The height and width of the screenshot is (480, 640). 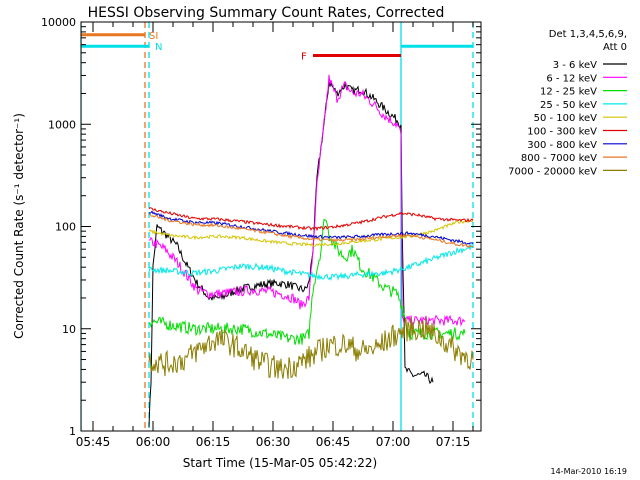 What do you see at coordinates (58, 22) in the screenshot?
I see `y-tick-label-5: 10000` at bounding box center [58, 22].